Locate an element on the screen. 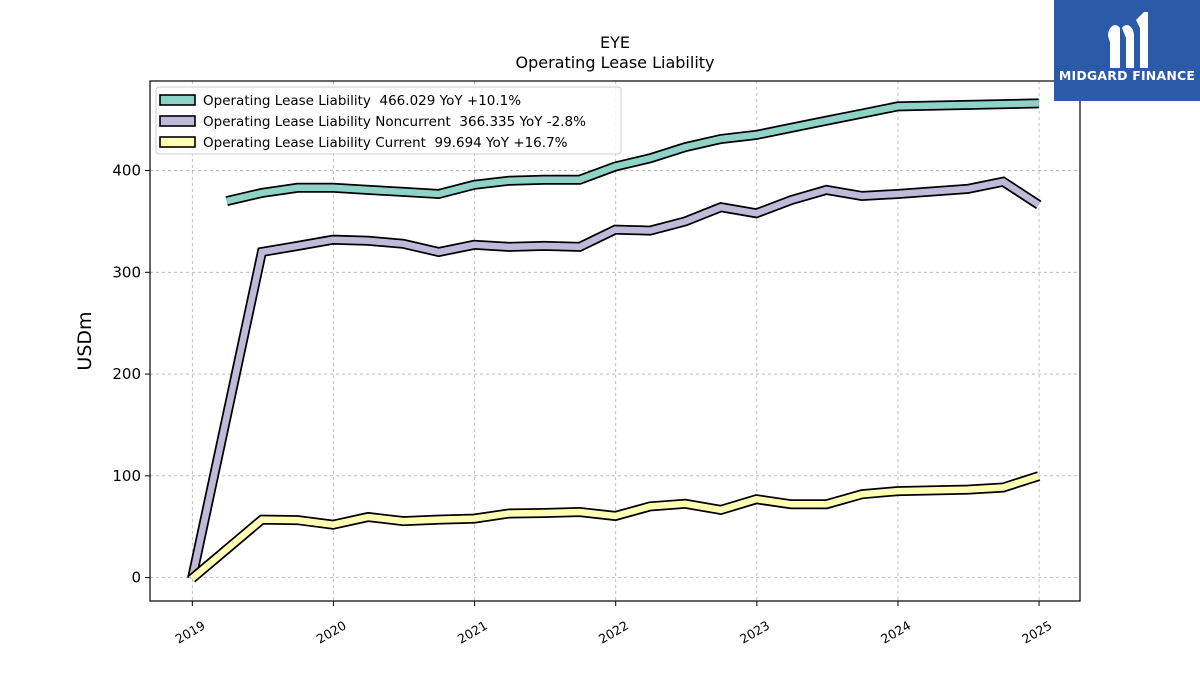 The width and height of the screenshot is (1200, 675). y-axis-label: USDm is located at coordinates (85, 340).